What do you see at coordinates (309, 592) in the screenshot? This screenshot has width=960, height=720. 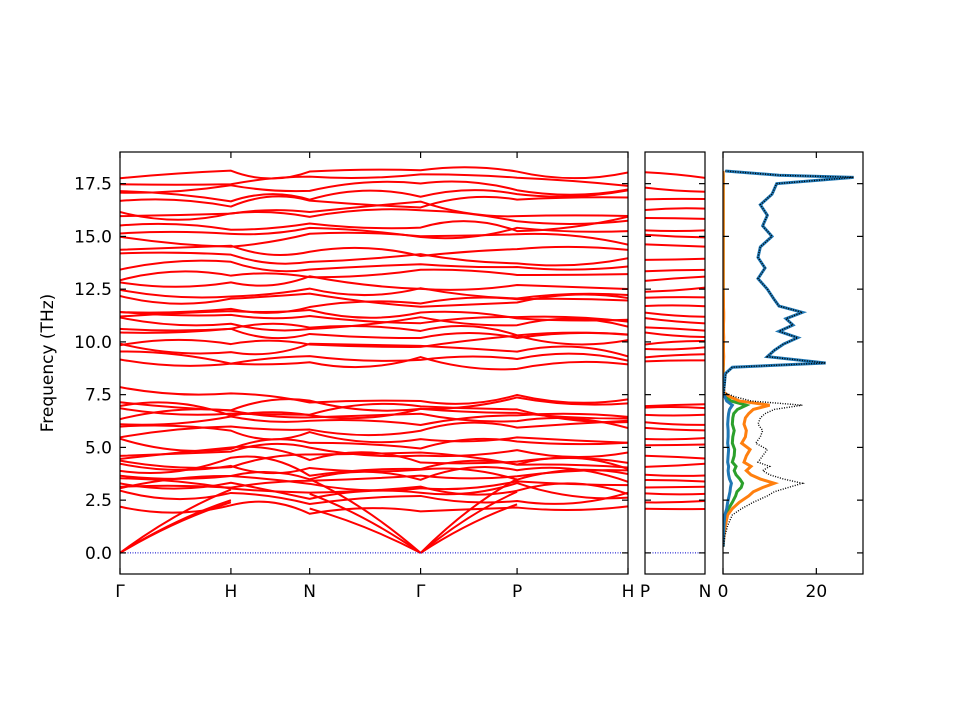 I see `x-tick-label: N` at bounding box center [309, 592].